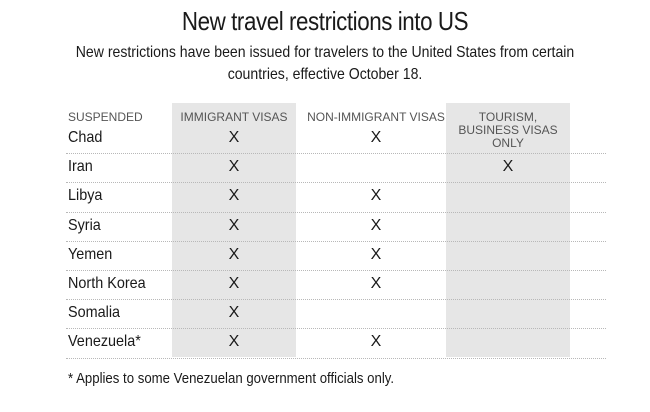  What do you see at coordinates (104, 342) in the screenshot?
I see `country-label: Venezuela*` at bounding box center [104, 342].